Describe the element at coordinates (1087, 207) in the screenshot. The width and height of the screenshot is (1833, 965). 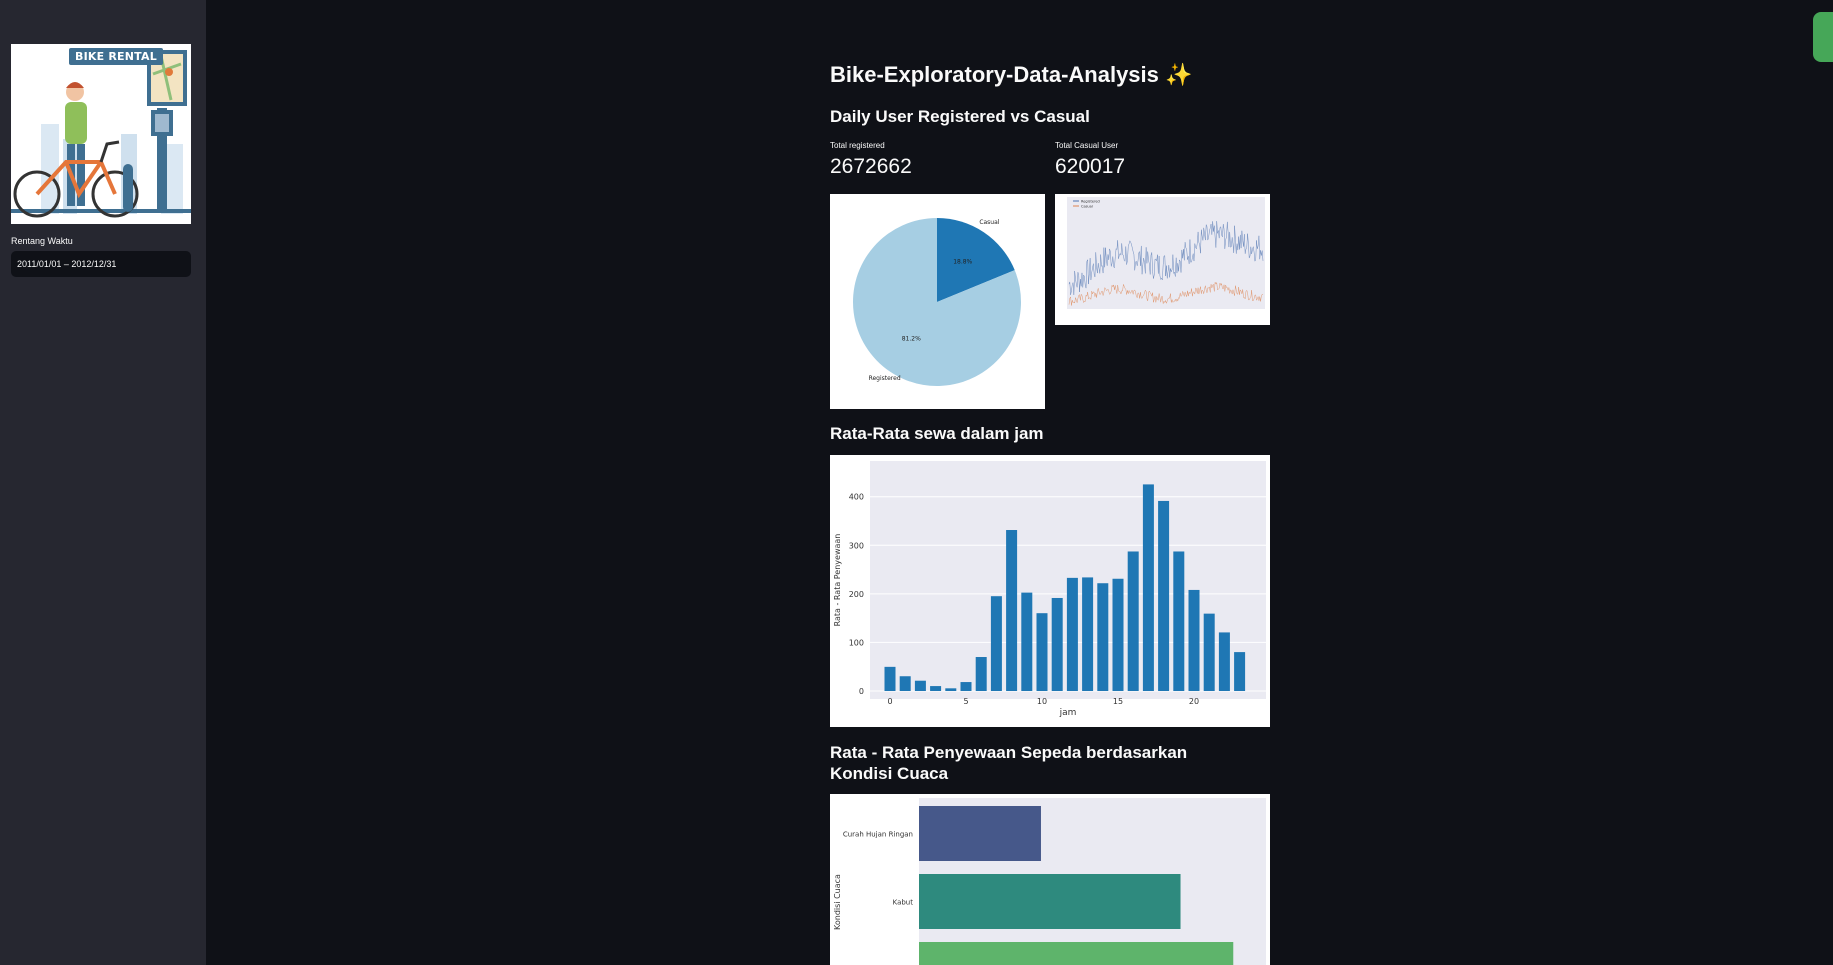
I see `legend-label: Casual` at that location.